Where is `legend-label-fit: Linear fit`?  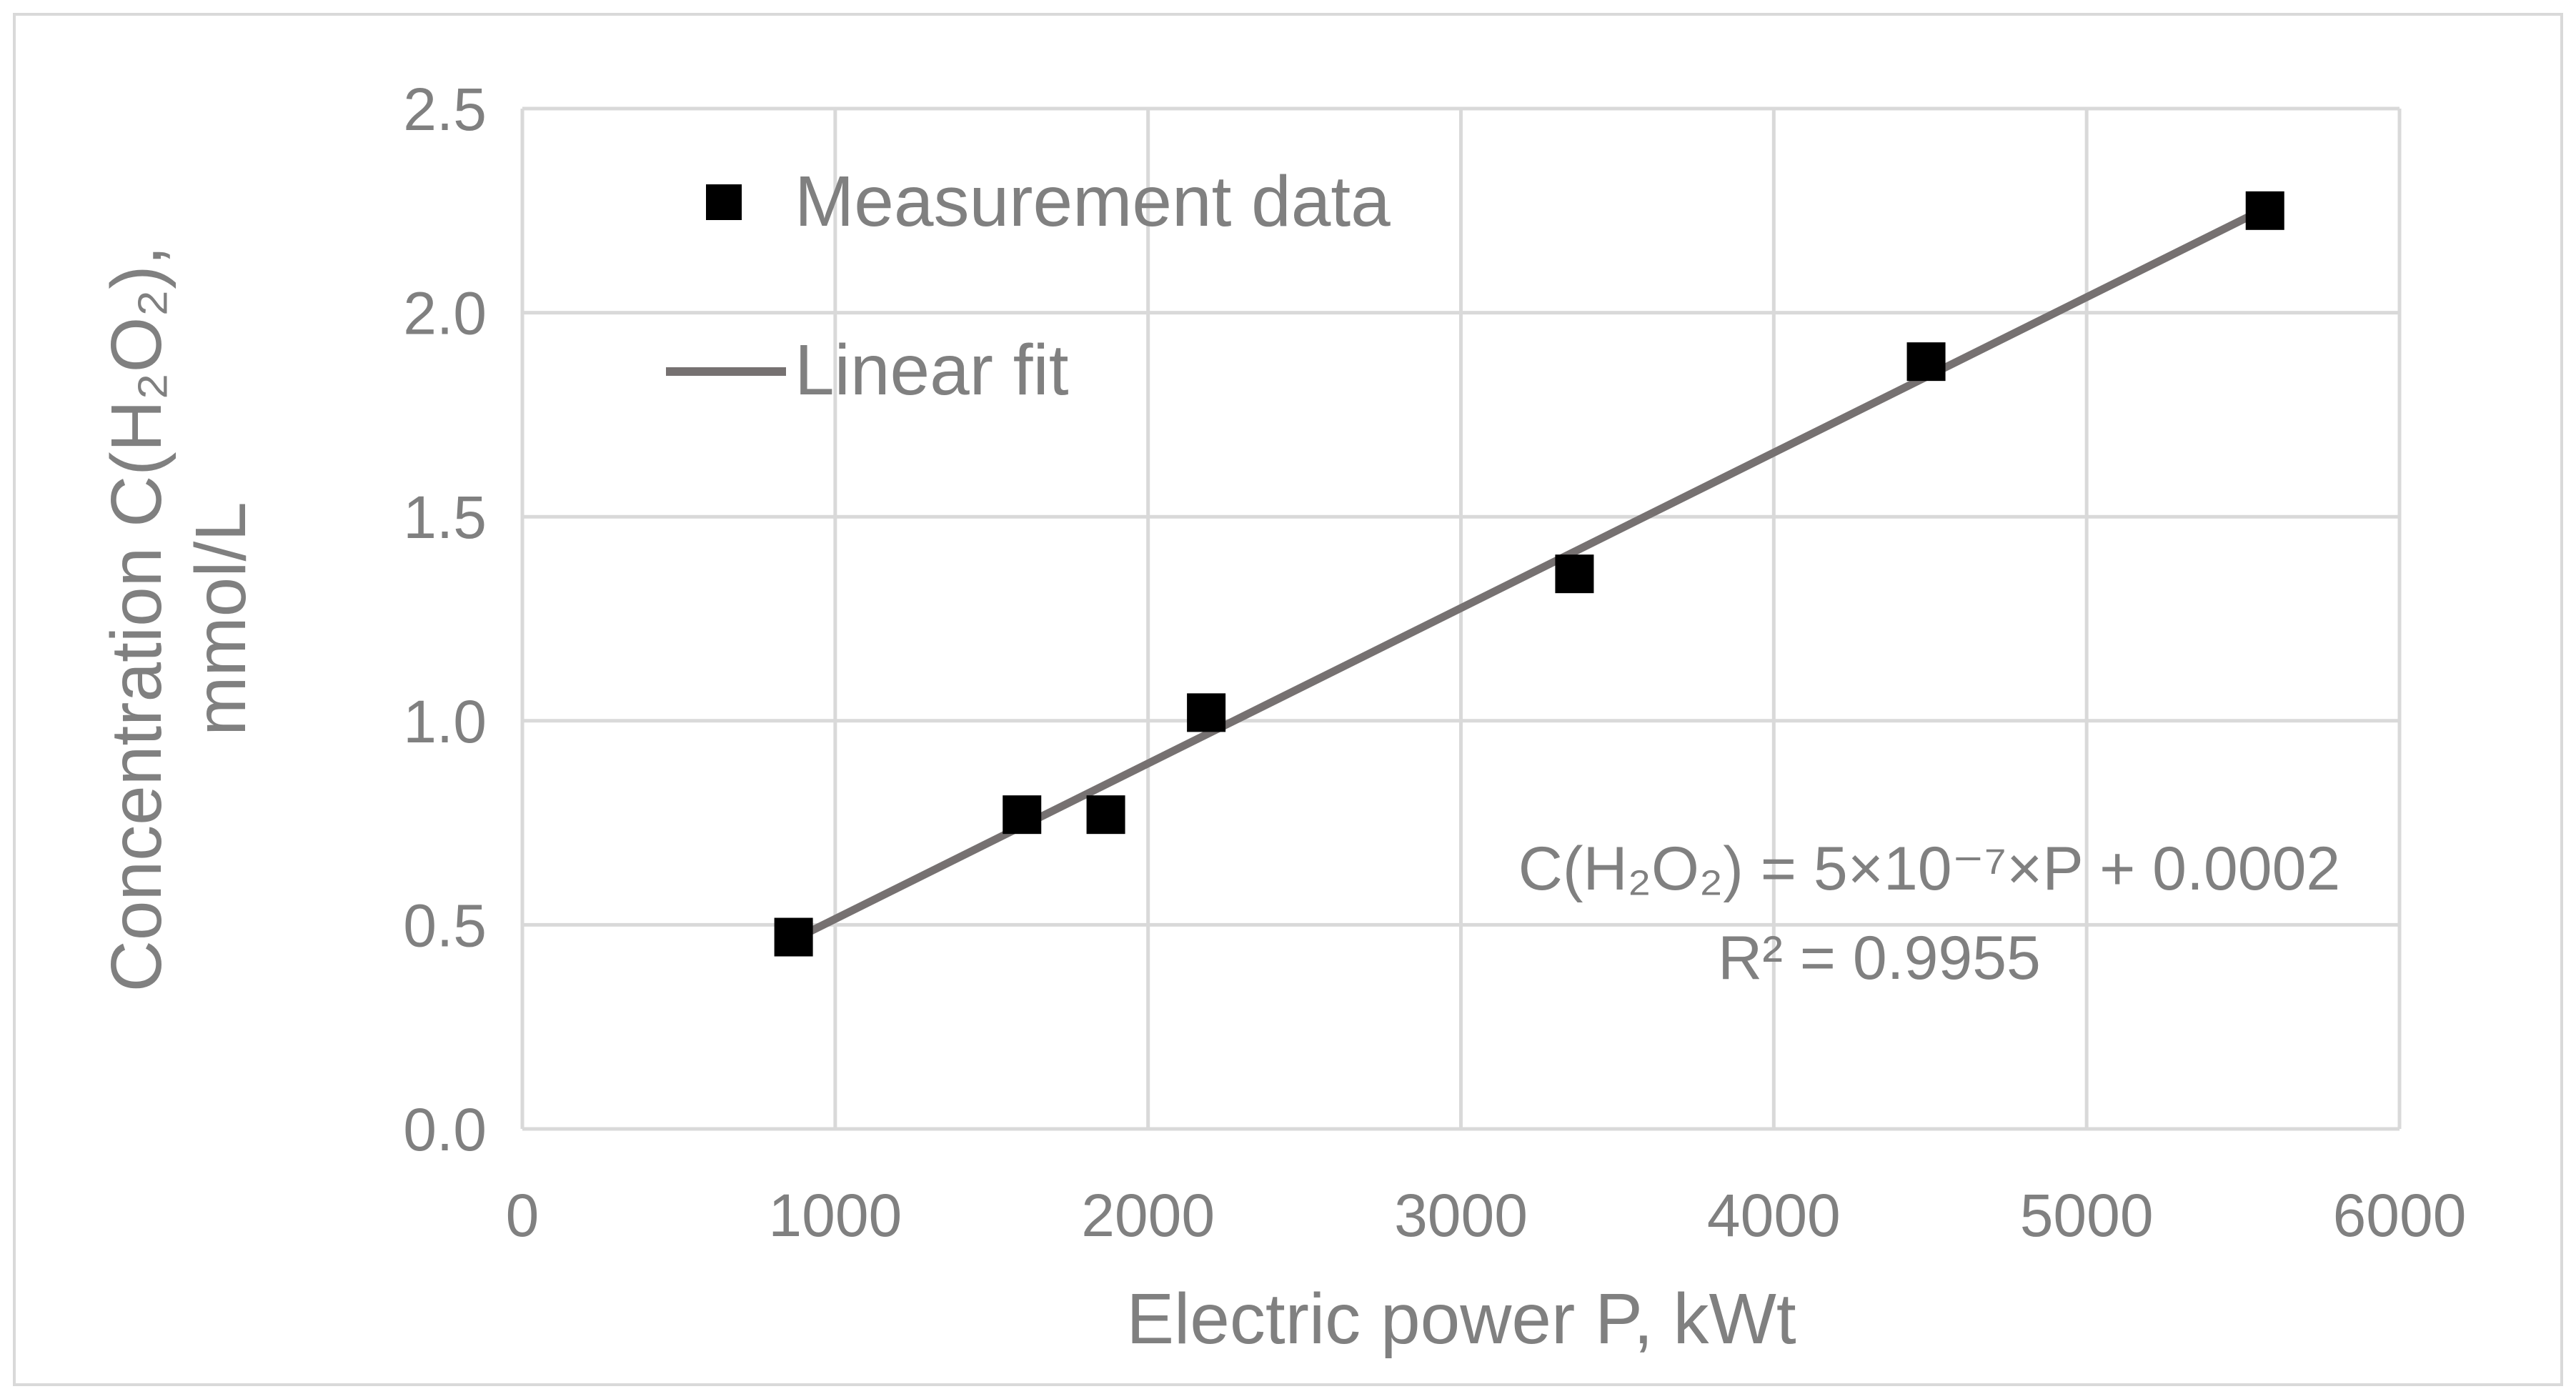 legend-label-fit: Linear fit is located at coordinates (932, 370).